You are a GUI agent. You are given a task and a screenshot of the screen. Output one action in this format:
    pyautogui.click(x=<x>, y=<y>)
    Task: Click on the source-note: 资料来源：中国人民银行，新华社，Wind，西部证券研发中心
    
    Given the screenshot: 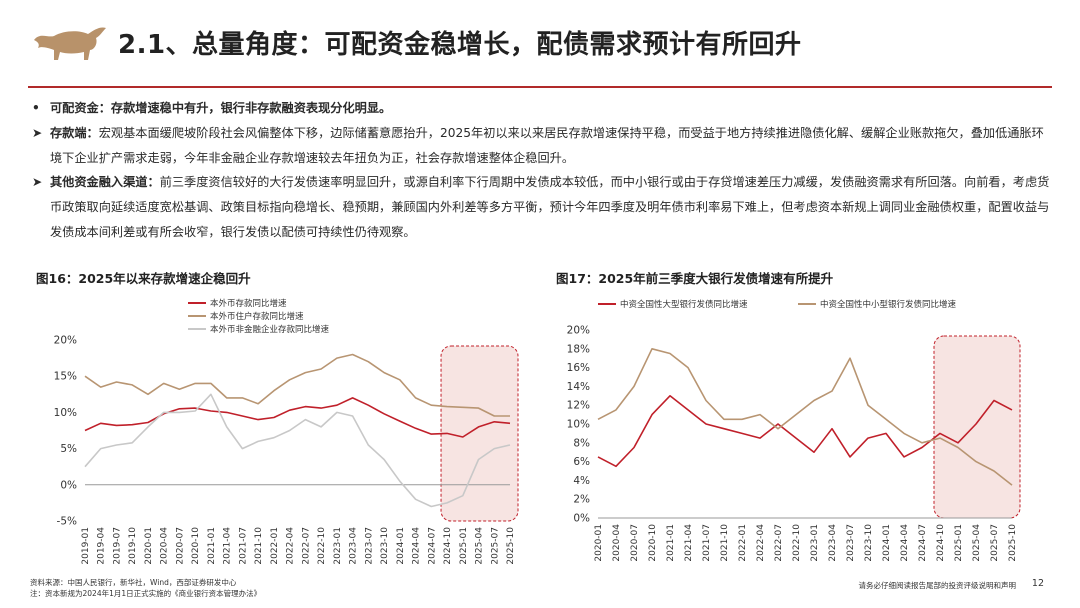 What is the action you would take?
    pyautogui.click(x=133, y=582)
    